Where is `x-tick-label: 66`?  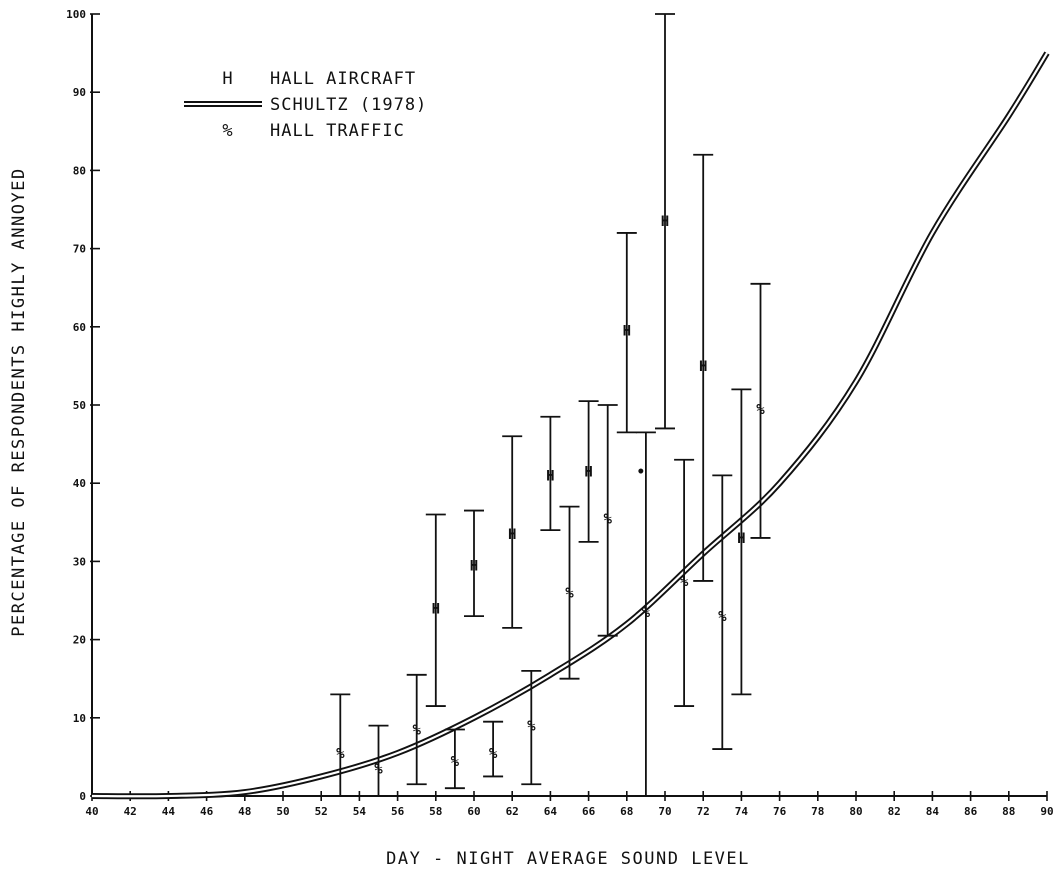 x-tick-label: 66 is located at coordinates (589, 811).